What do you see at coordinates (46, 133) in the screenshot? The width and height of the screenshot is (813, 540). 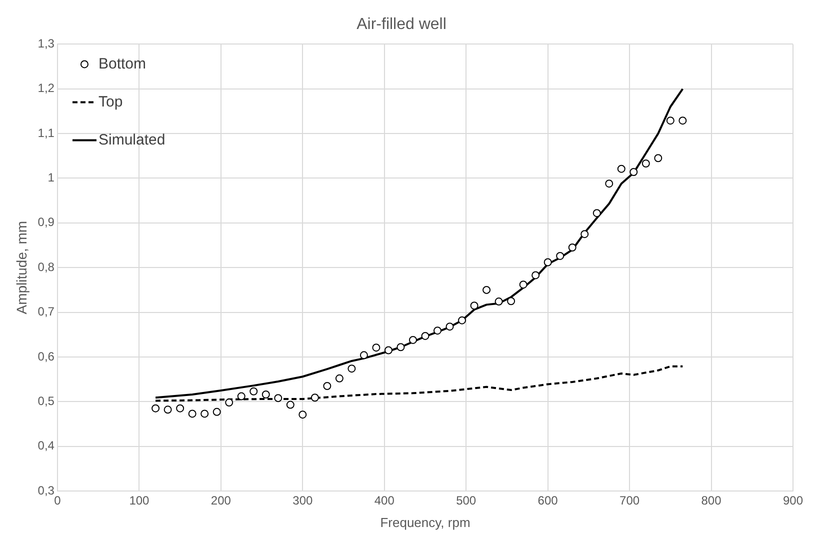 I see `y-tick-label: 1,1` at bounding box center [46, 133].